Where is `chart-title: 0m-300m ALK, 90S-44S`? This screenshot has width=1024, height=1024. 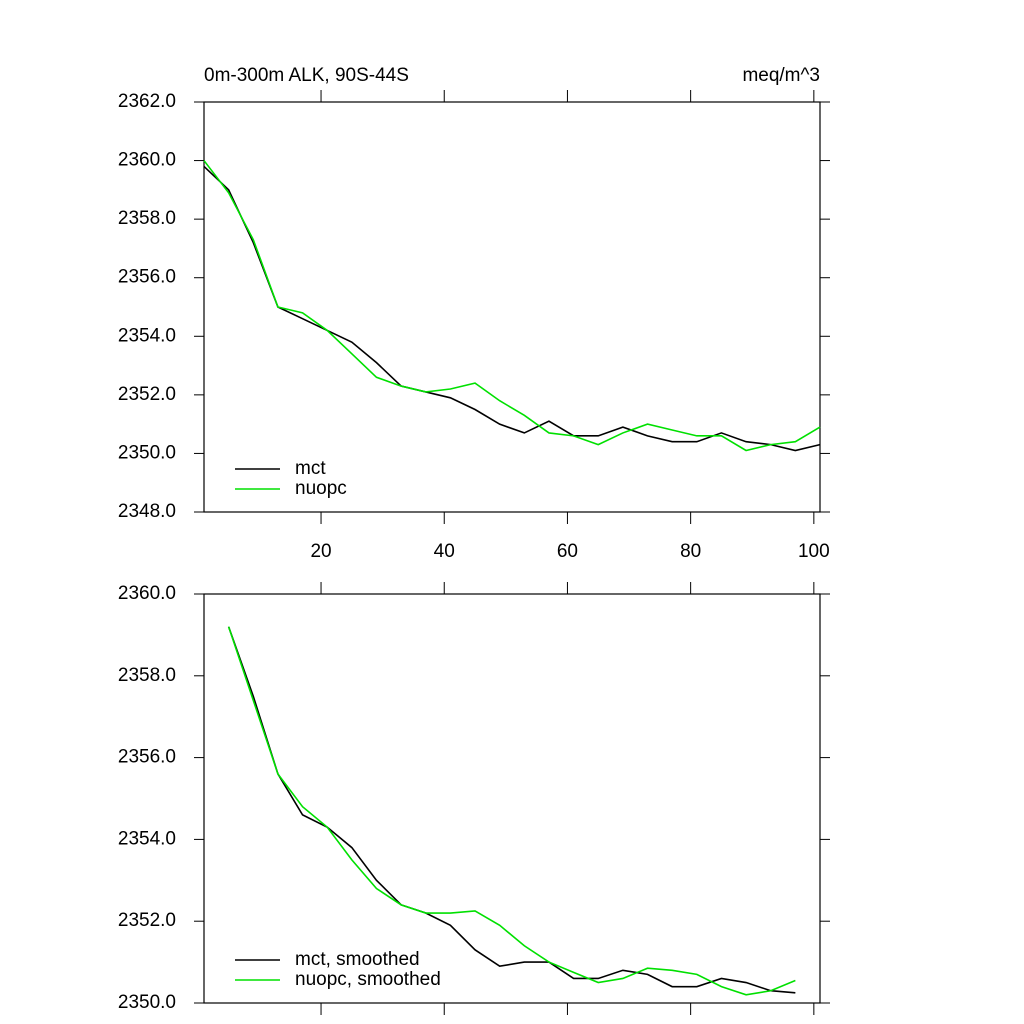 chart-title: 0m-300m ALK, 90S-44S is located at coordinates (306, 75).